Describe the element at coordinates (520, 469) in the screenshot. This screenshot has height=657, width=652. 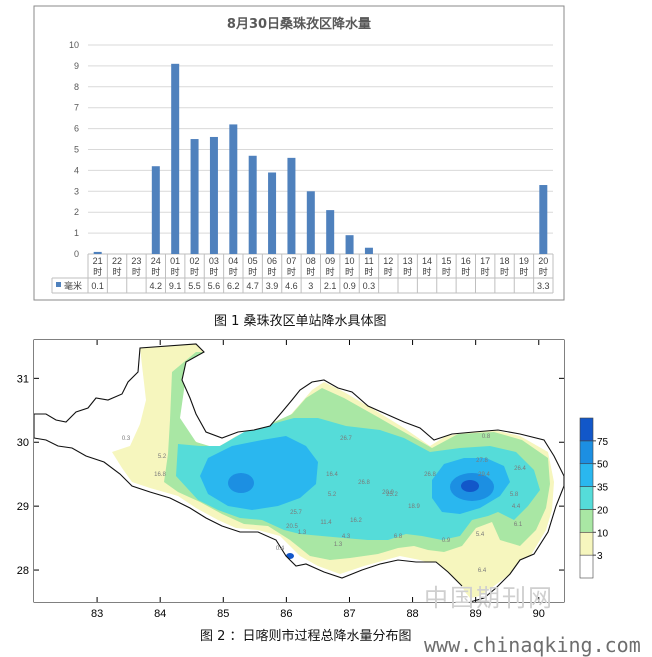
I see `station-value: 26.4` at that location.